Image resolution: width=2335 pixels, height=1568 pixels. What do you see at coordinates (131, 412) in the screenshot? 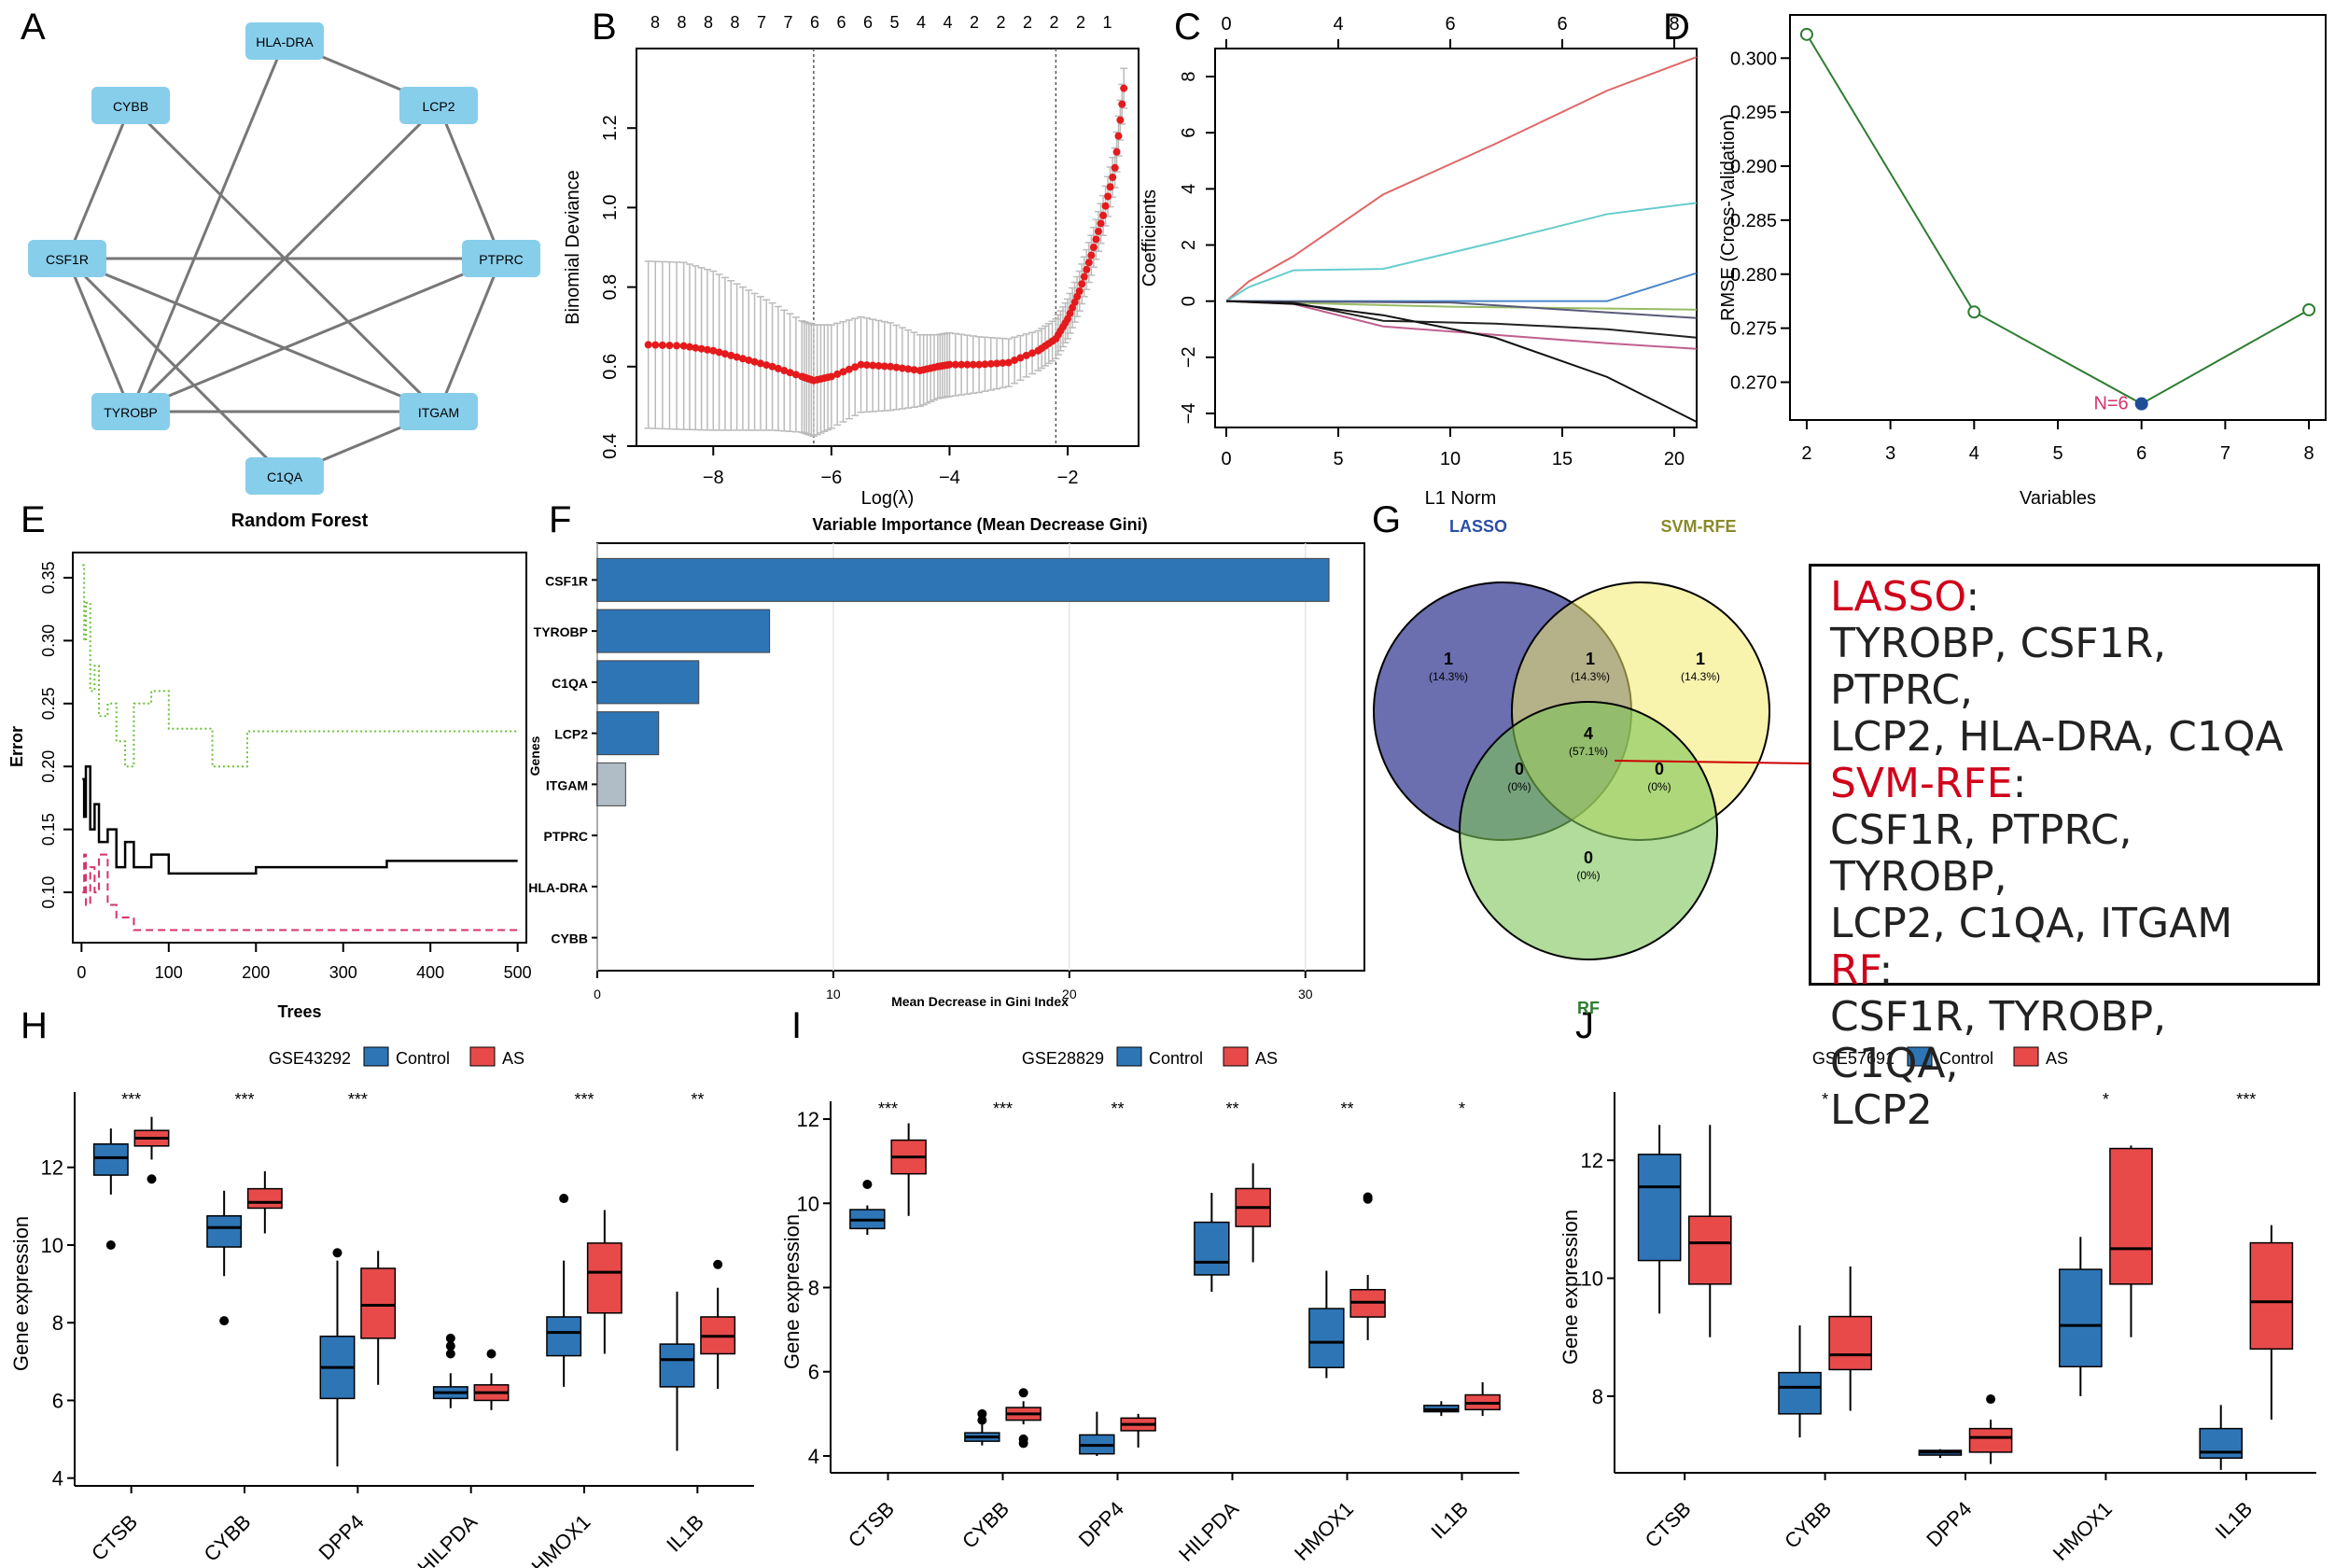
I see `network-node-label: TYROBP` at bounding box center [131, 412].